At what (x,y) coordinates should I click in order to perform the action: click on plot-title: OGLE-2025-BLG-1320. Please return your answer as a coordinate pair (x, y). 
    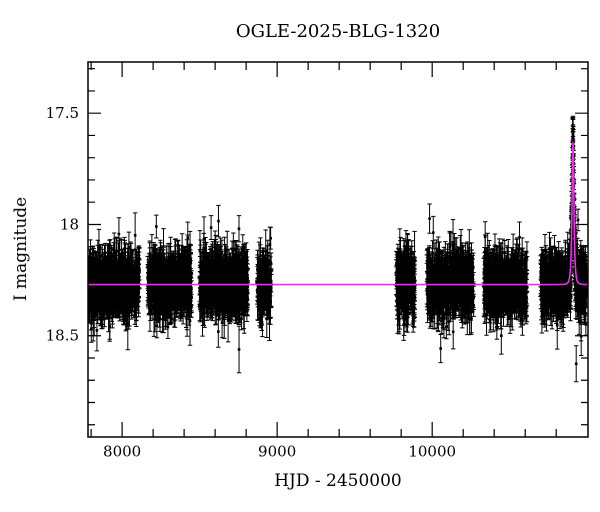
    Looking at the image, I should click on (338, 31).